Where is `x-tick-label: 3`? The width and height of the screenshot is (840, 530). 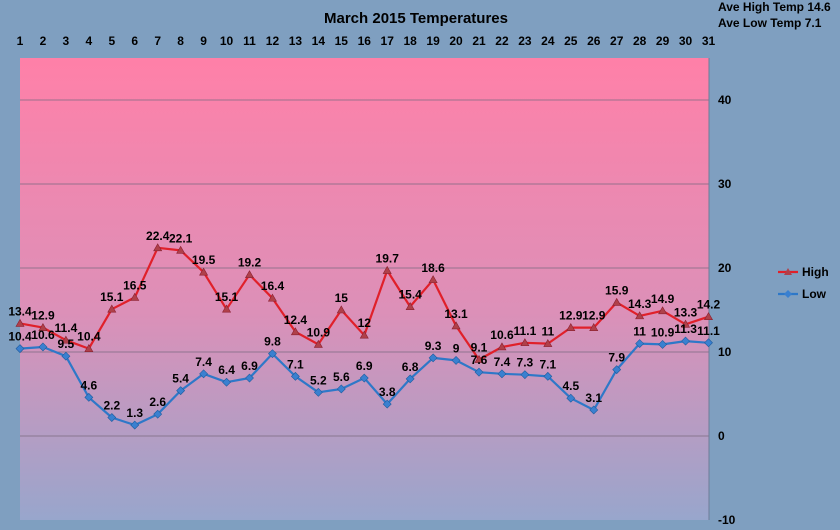
x-tick-label: 3 is located at coordinates (66, 41).